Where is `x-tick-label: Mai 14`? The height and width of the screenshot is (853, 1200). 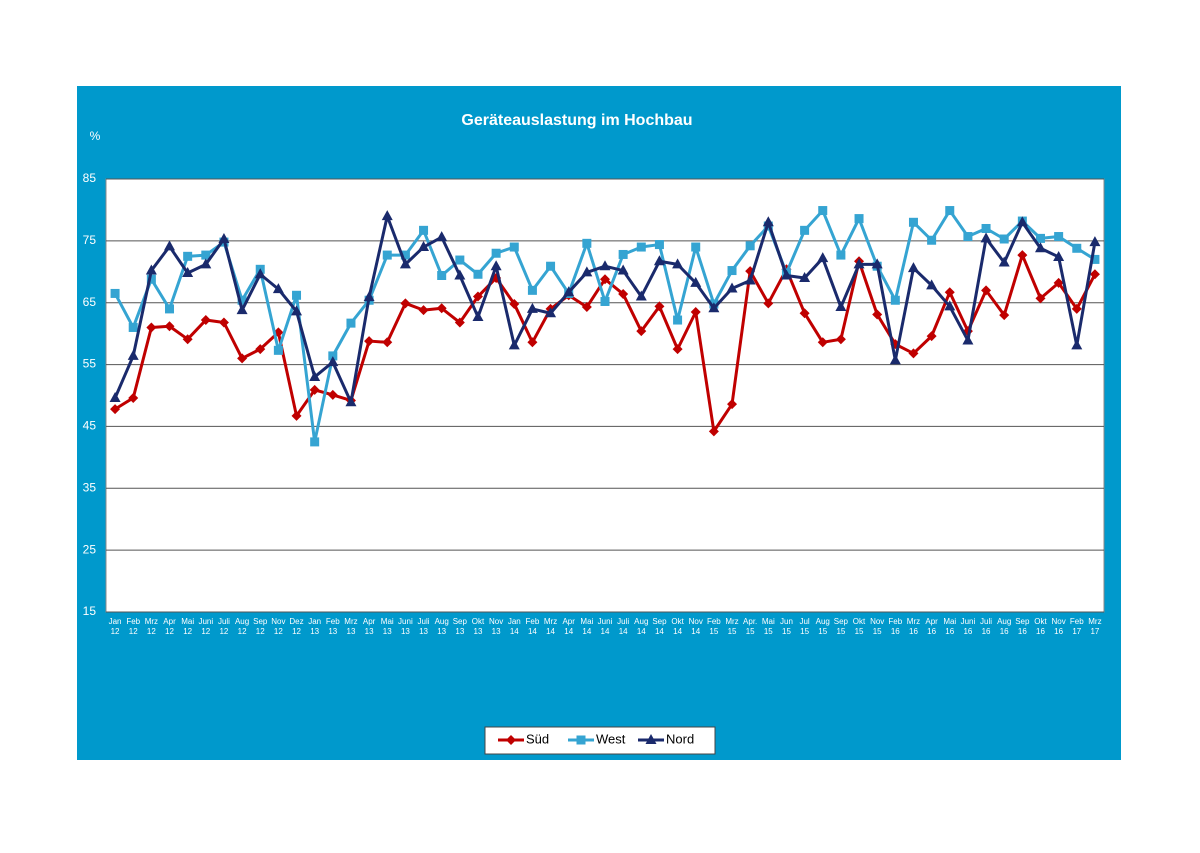
x-tick-label: Mai 14 is located at coordinates (586, 626).